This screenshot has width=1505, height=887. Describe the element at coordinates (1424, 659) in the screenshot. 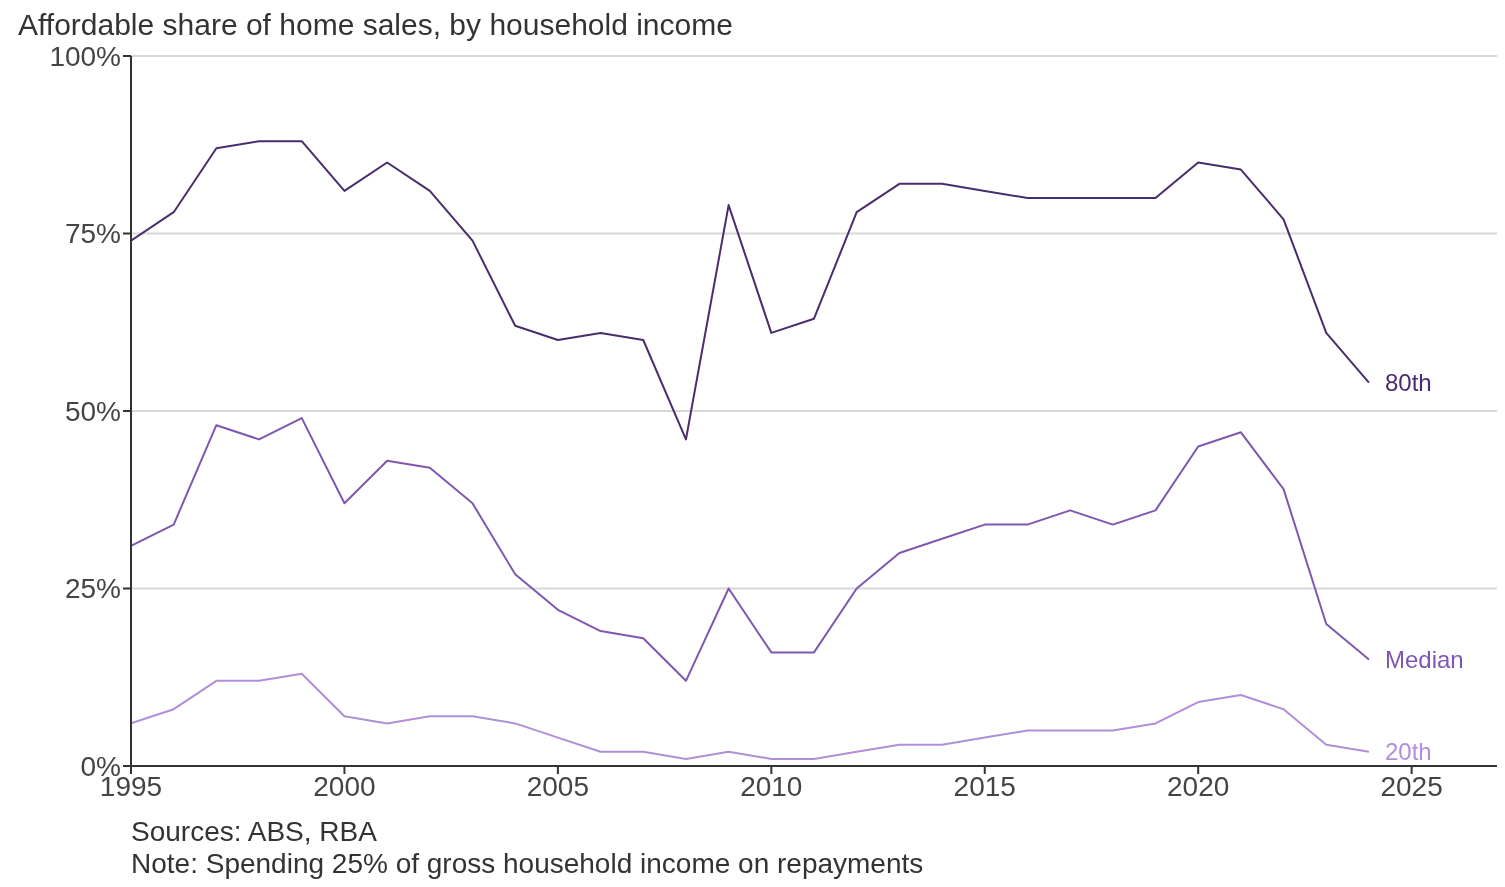

I see `series-label: Median` at that location.